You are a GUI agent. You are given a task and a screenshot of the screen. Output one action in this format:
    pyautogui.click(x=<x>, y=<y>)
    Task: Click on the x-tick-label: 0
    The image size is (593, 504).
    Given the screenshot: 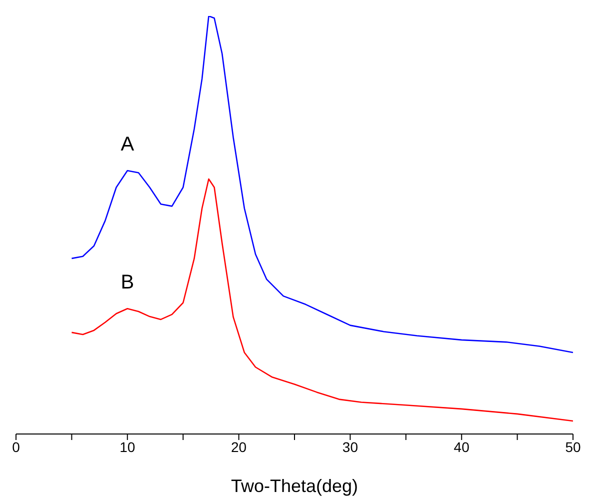 What is the action you would take?
    pyautogui.click(x=16, y=446)
    